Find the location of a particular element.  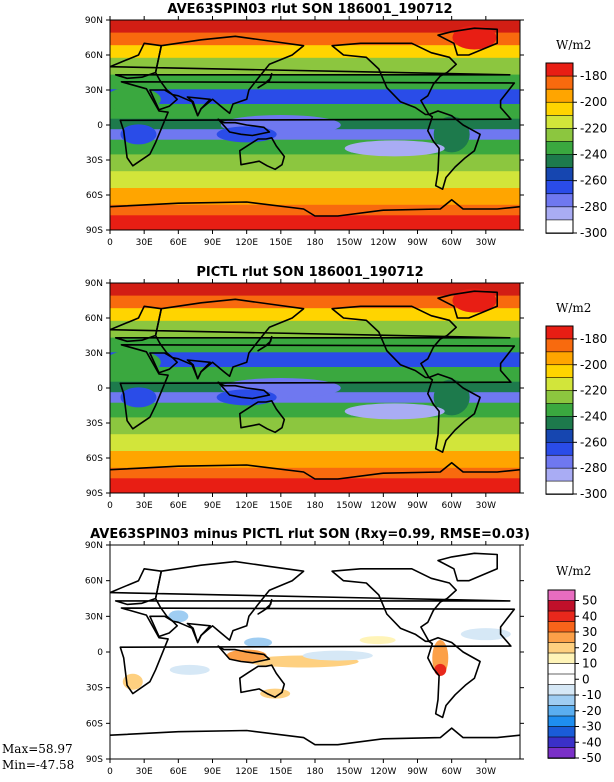

colorbar-label: -30 is located at coordinates (592, 727).